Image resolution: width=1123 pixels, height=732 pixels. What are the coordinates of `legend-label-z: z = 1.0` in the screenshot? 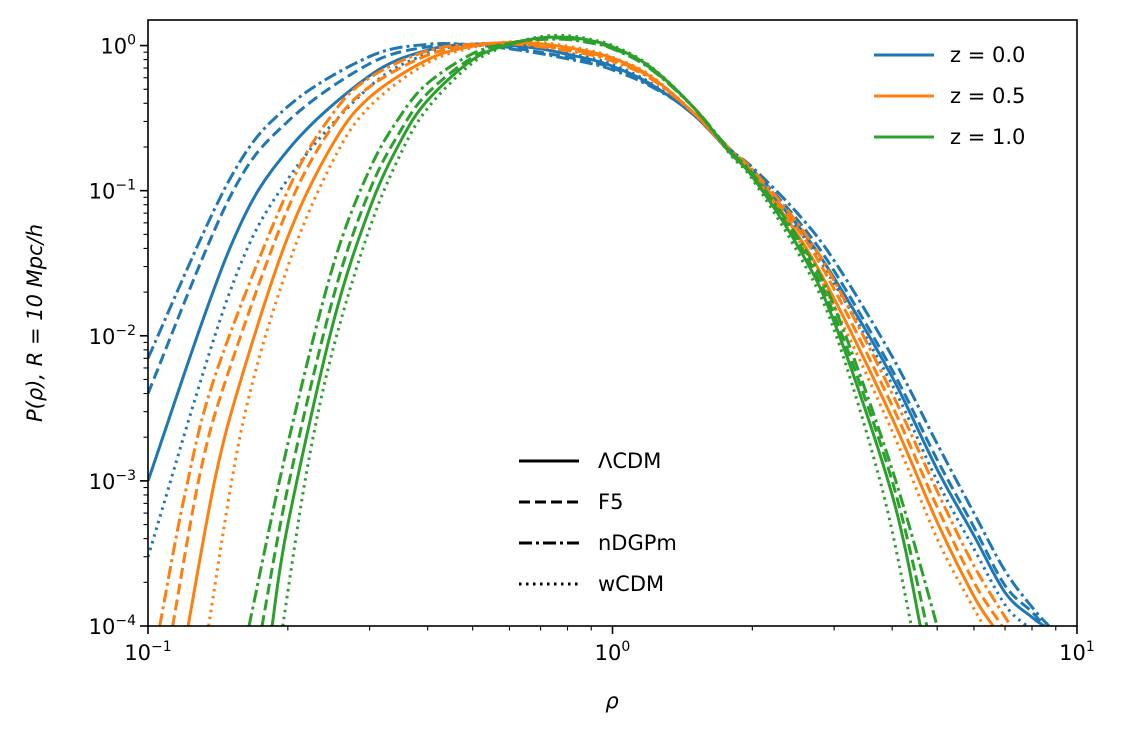 It's located at (987, 137).